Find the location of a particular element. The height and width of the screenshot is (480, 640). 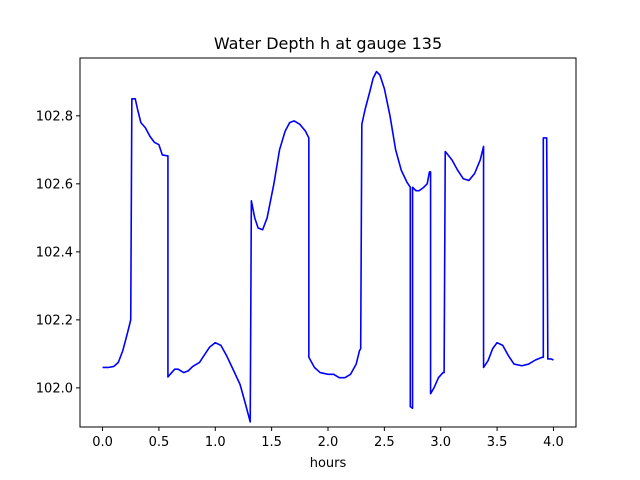

x-axis: 0.0 0.5 1.0 1.5 2.0 2.5 3.0 3.5 4.0 is located at coordinates (328, 438).